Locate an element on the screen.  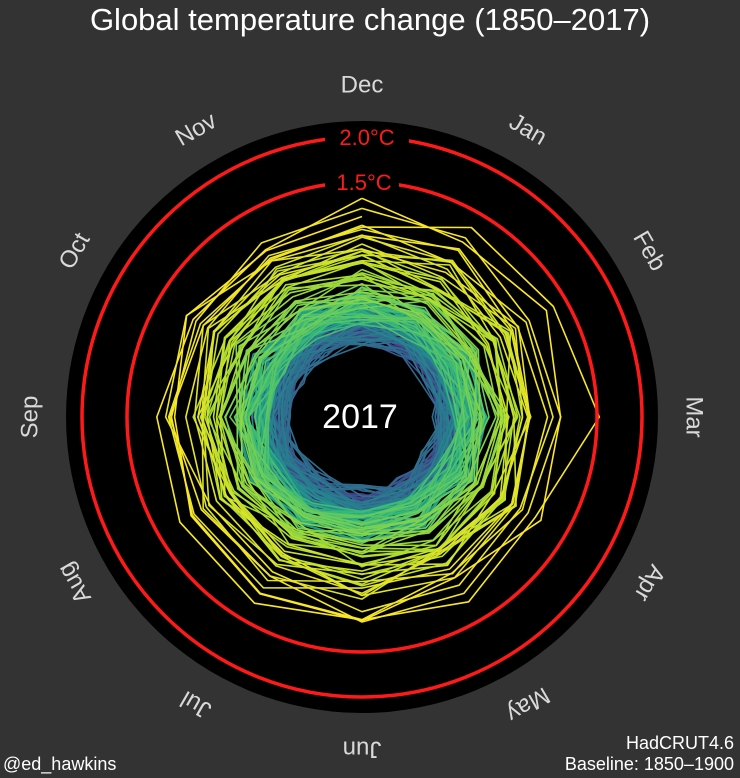
year-line-1984 is located at coordinates (360, 411).